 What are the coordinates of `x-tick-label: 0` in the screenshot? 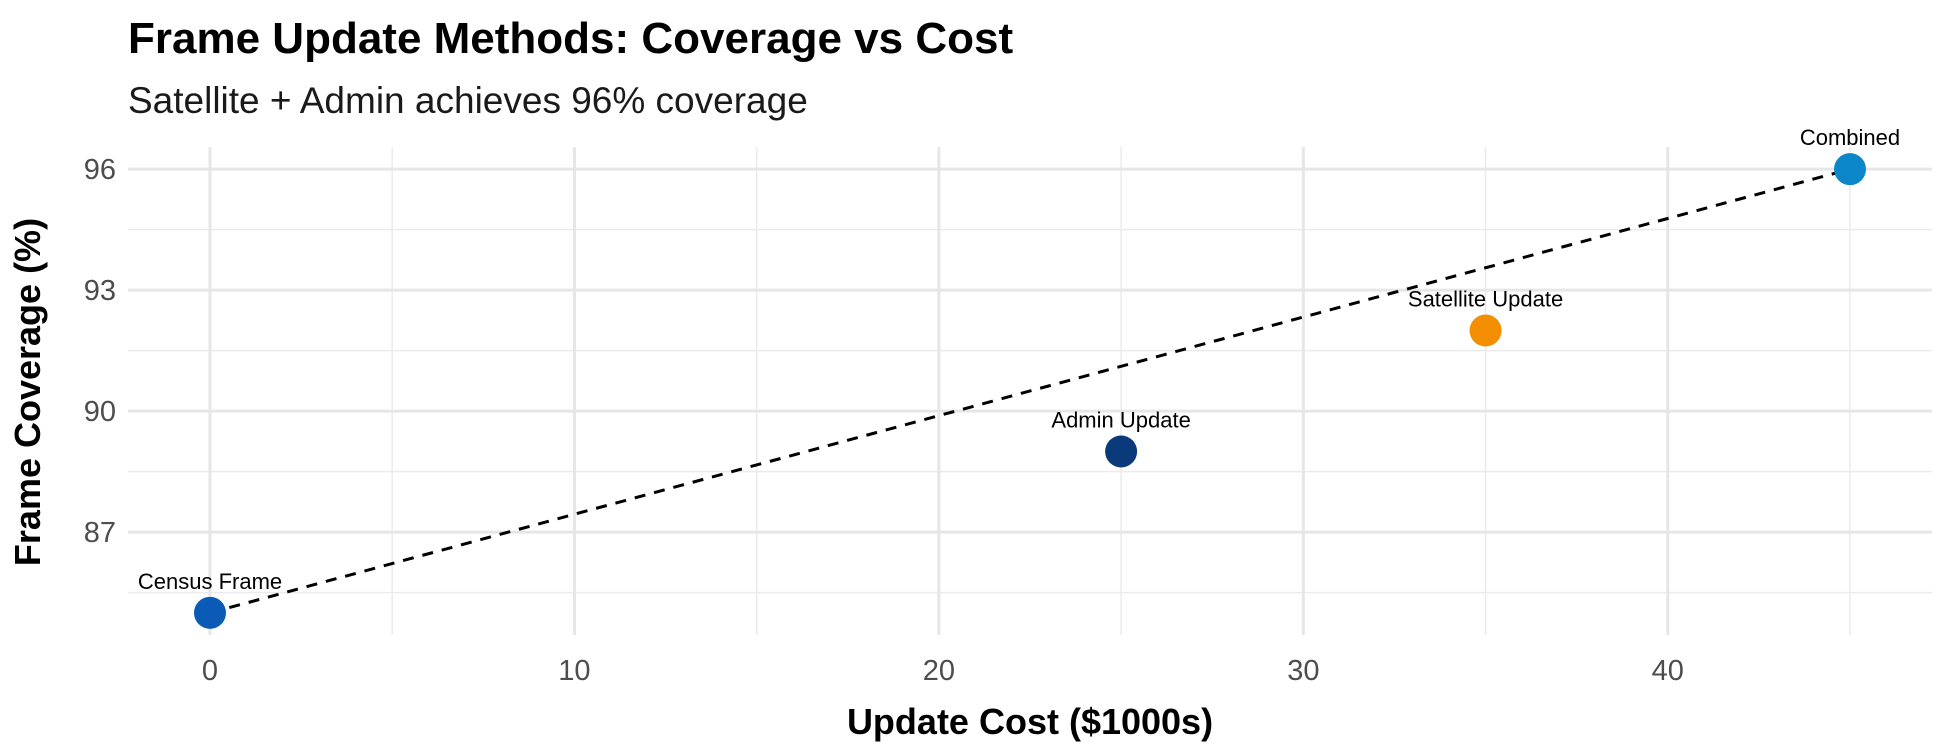 It's located at (210, 671).